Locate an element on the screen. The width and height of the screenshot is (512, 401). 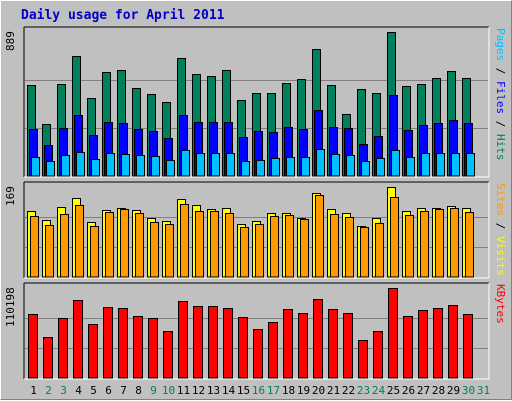
top-scale-label: 889 is located at coordinates (10, 41).